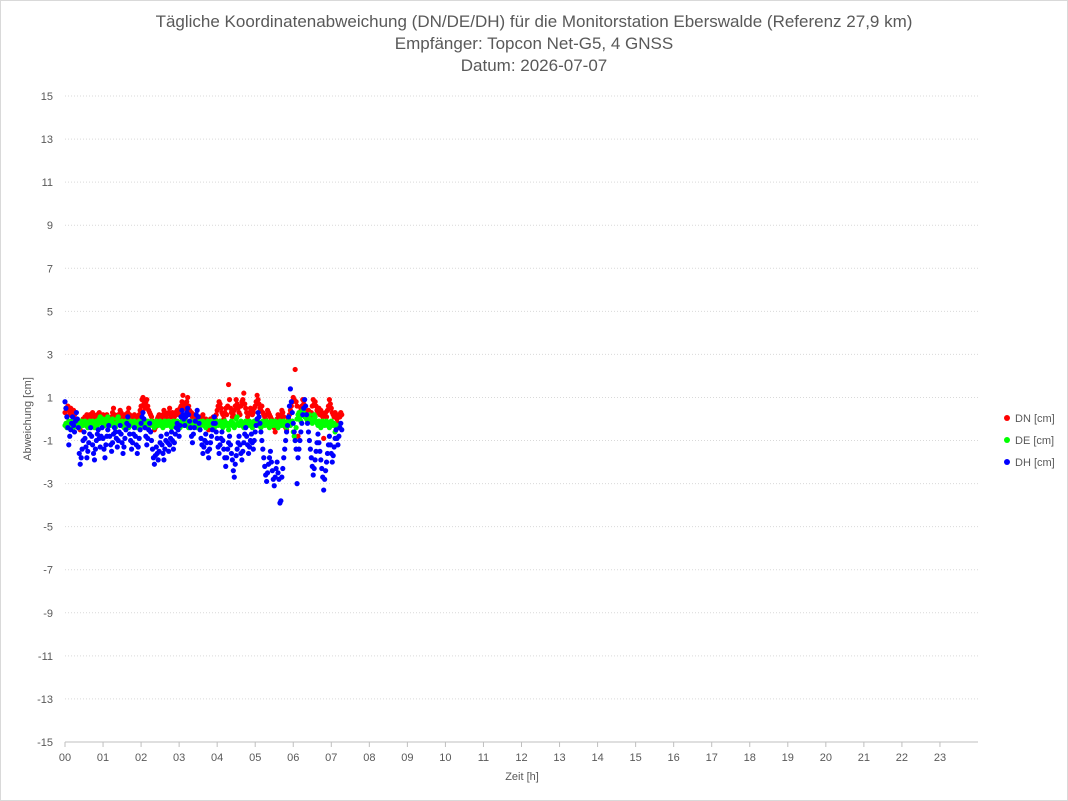 This screenshot has width=1068, height=801. I want to click on y-tick-label: 7, so click(50, 269).